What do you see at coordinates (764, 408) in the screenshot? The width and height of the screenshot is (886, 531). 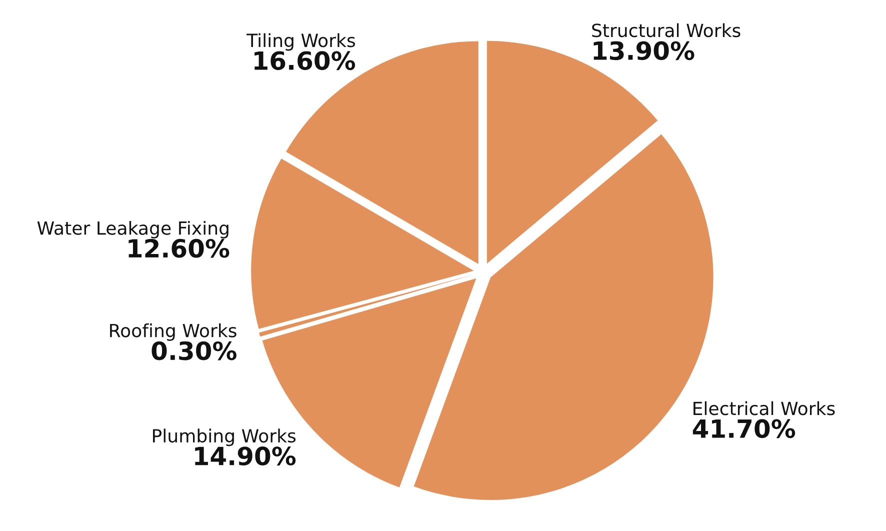 I see `slice-label: Electrical Works` at bounding box center [764, 408].